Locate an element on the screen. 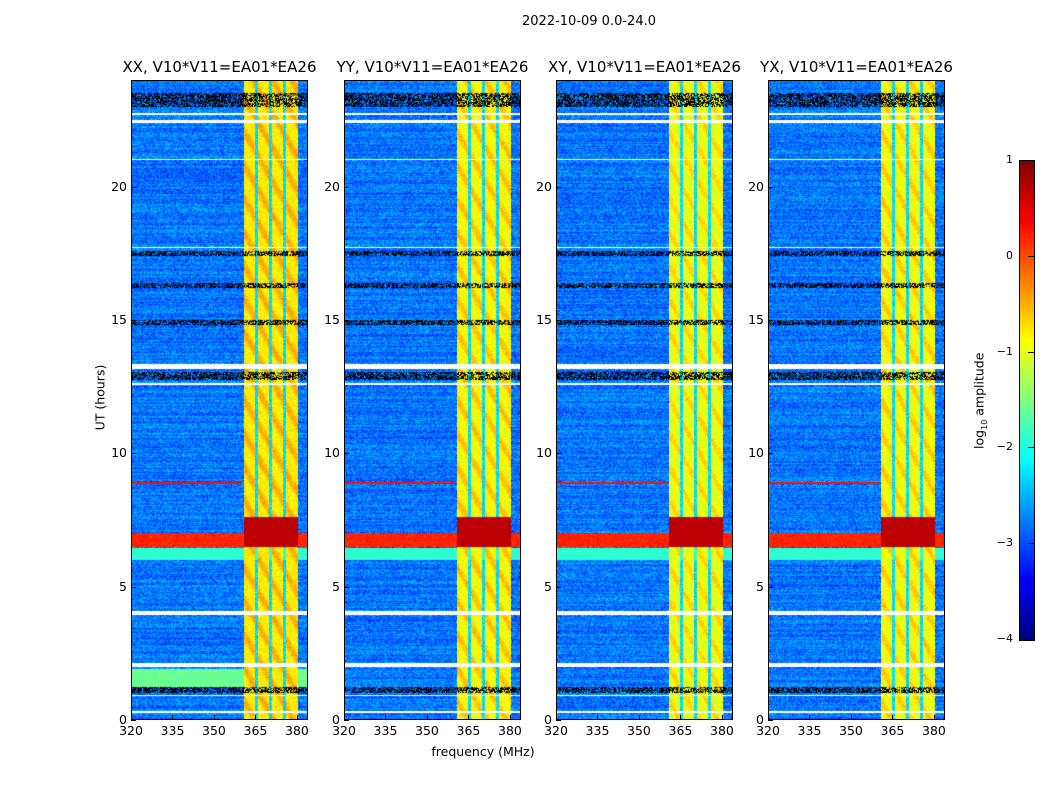 Image resolution: width=1050 pixels, height=800 pixels. panel-title: YX, V10*V11=EA01*EA26 is located at coordinates (856, 67).